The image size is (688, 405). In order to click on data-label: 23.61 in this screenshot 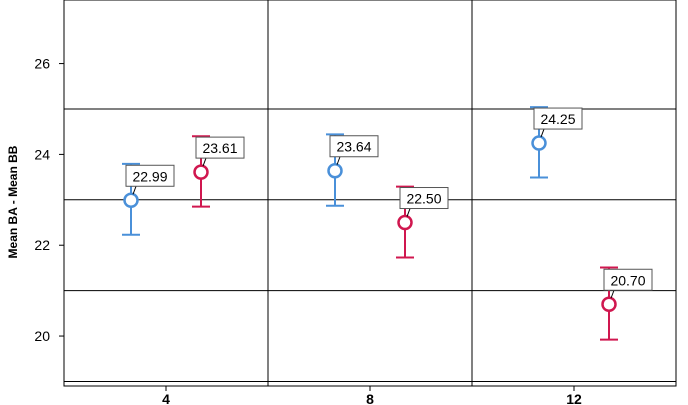, I will do `click(220, 151)`.